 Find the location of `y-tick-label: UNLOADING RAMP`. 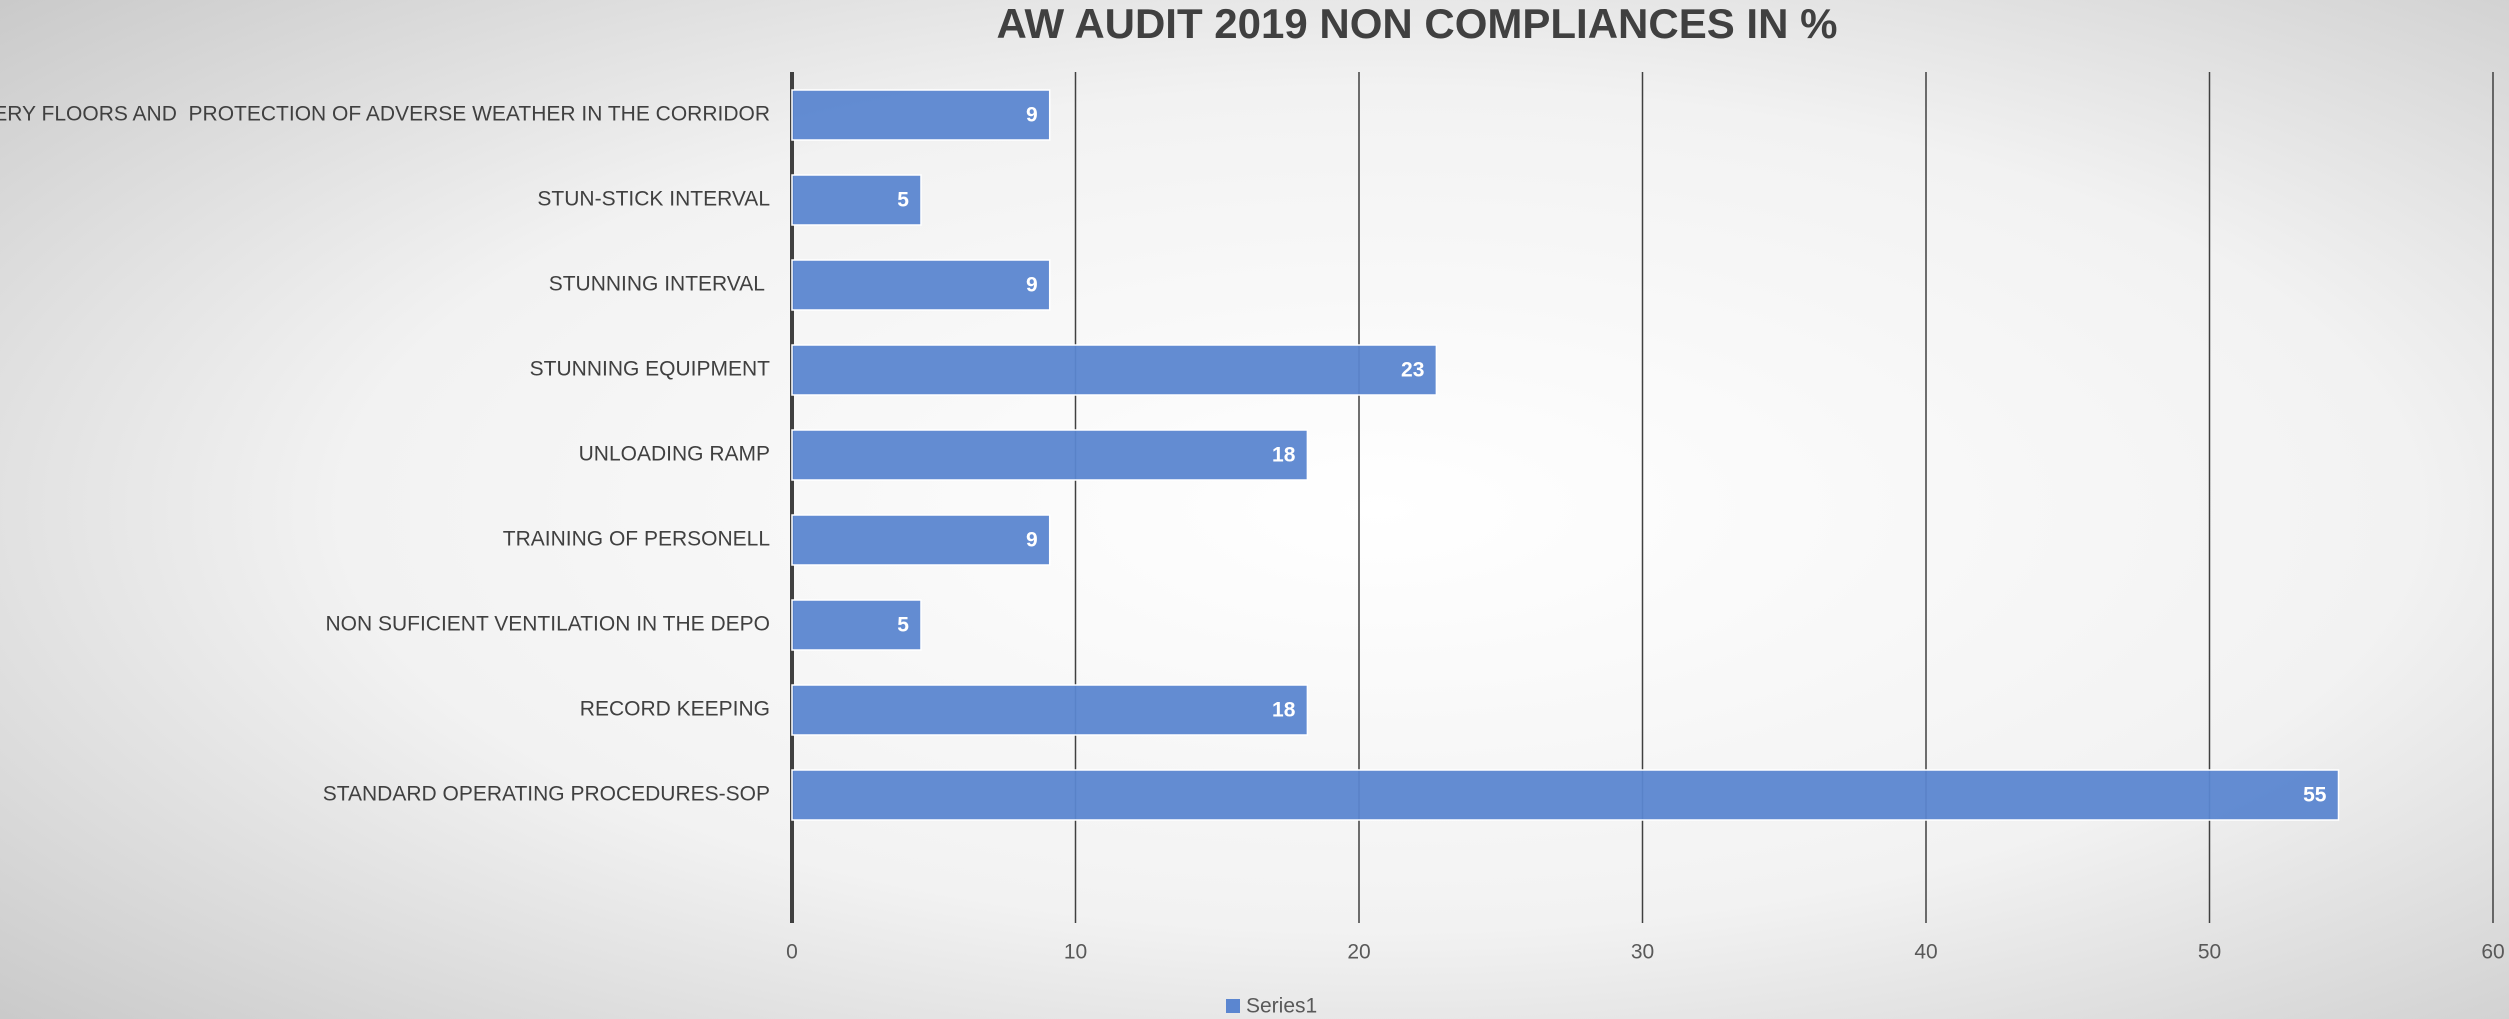

y-tick-label: UNLOADING RAMP is located at coordinates (674, 454).